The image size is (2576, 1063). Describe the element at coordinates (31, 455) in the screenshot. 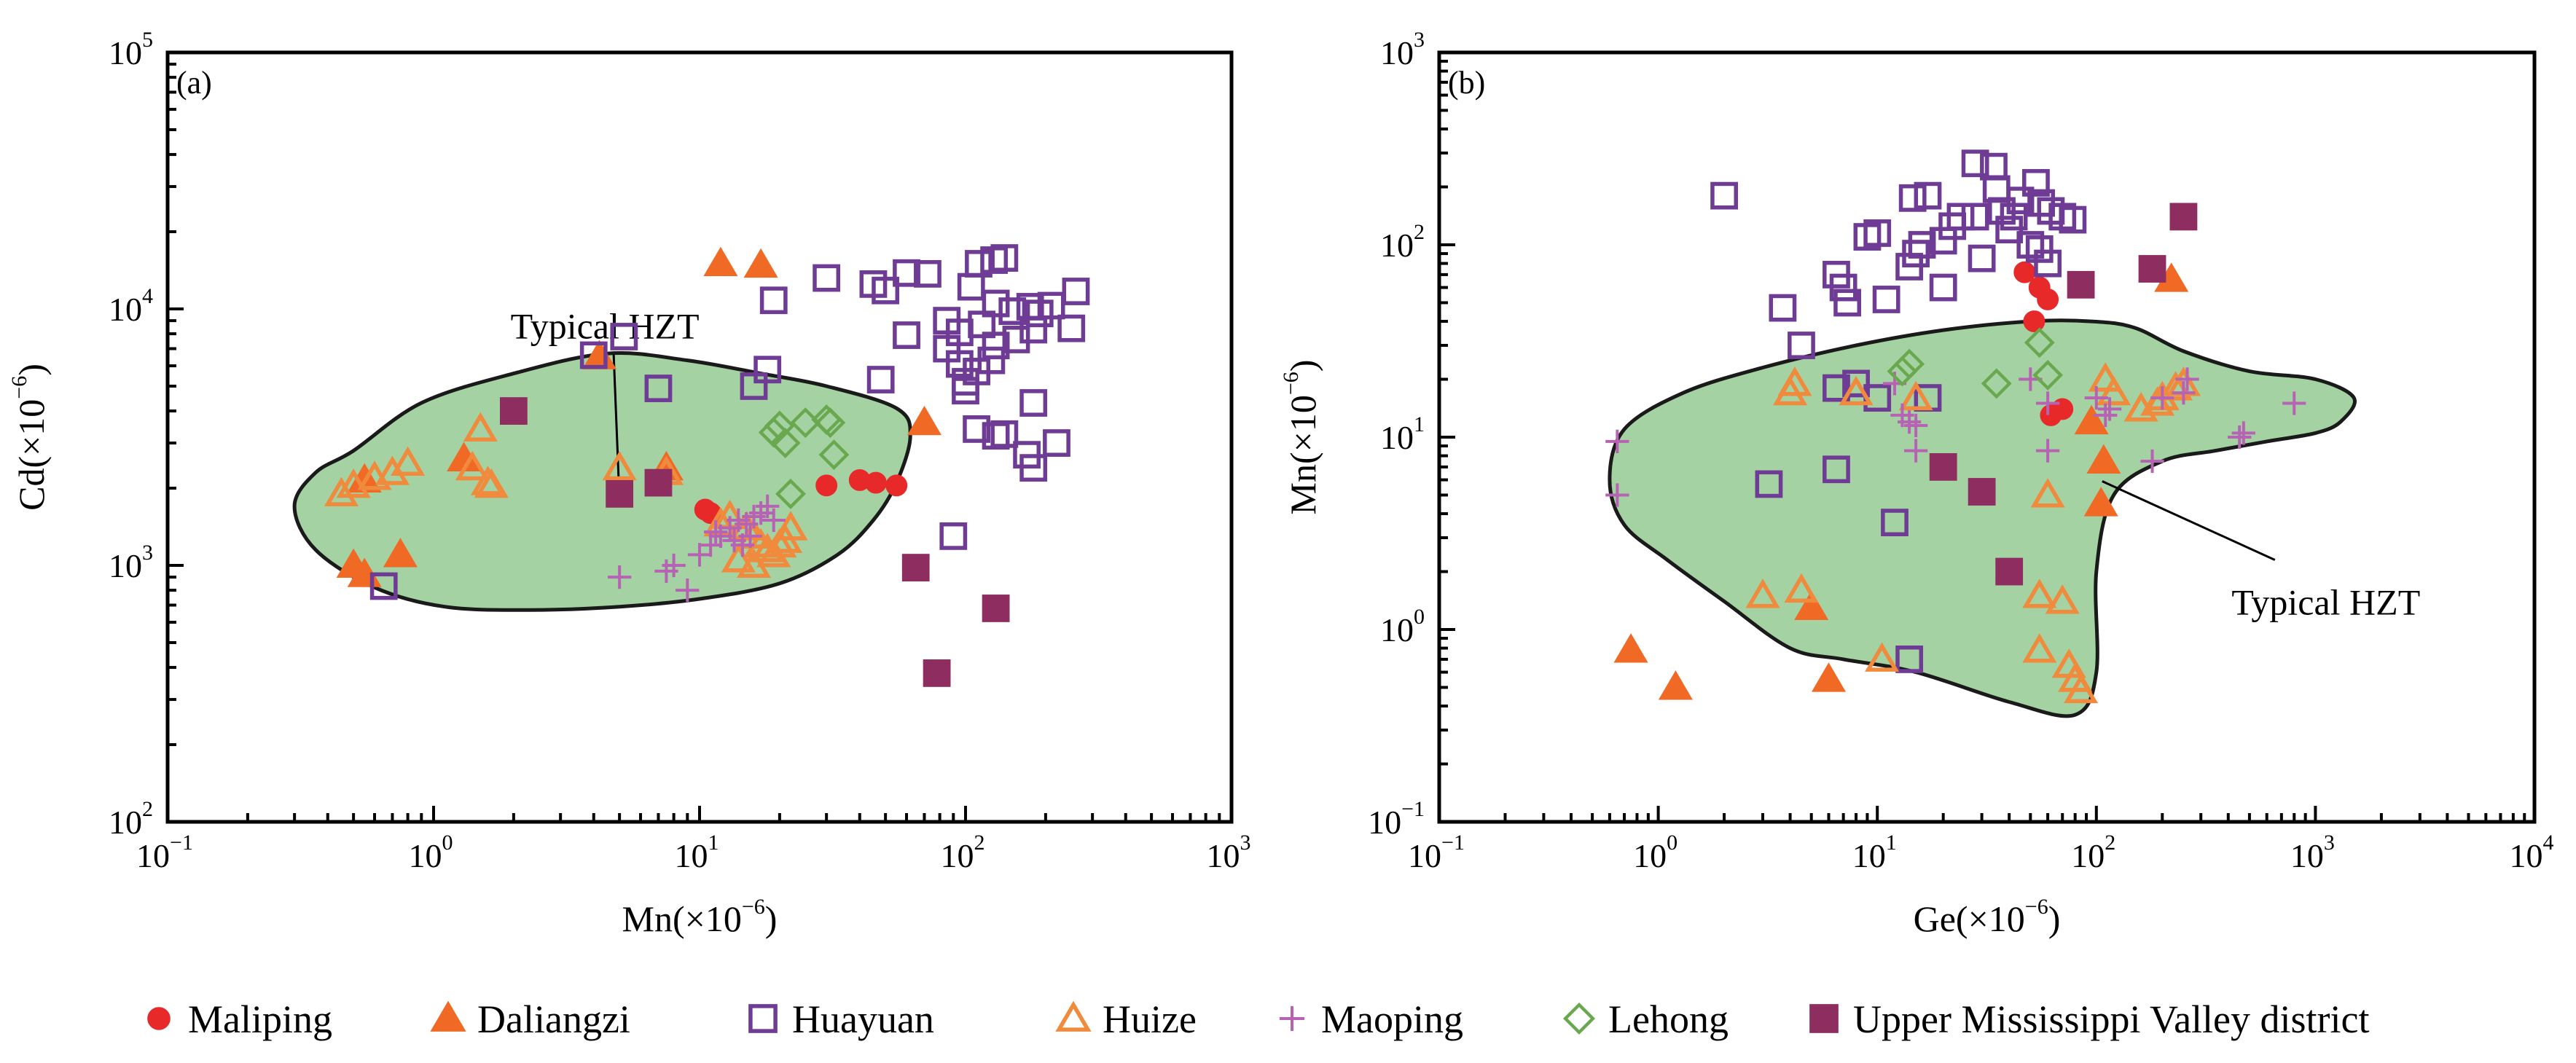

I see `y-axis-label-main: Cd(×10` at that location.